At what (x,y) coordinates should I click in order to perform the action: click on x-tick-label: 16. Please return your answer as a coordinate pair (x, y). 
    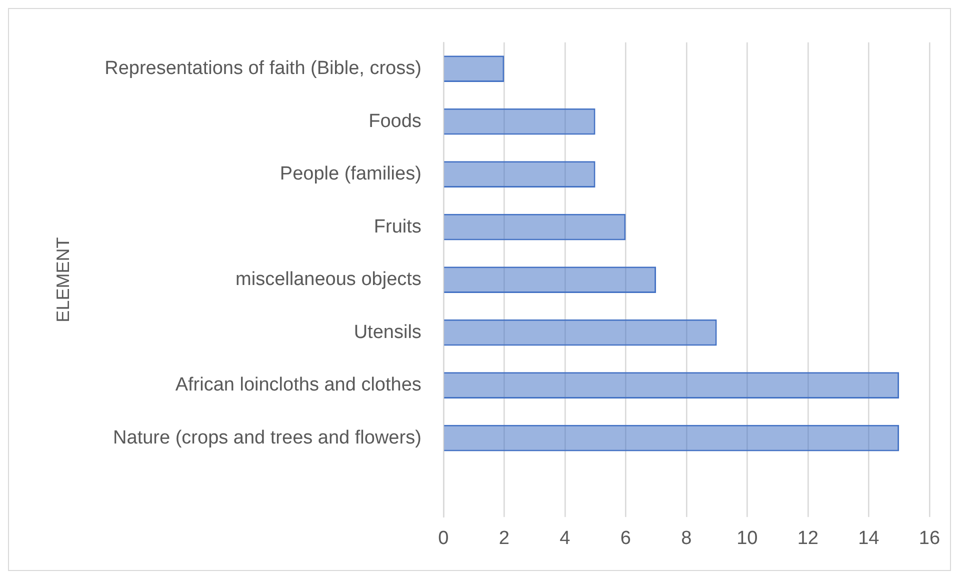
    Looking at the image, I should click on (929, 538).